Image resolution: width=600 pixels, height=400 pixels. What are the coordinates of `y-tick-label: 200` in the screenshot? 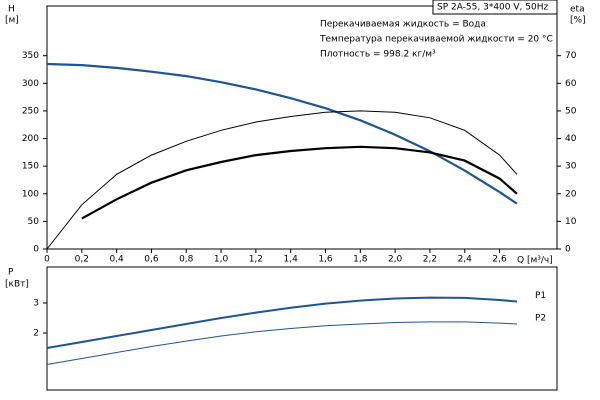 It's located at (30, 139).